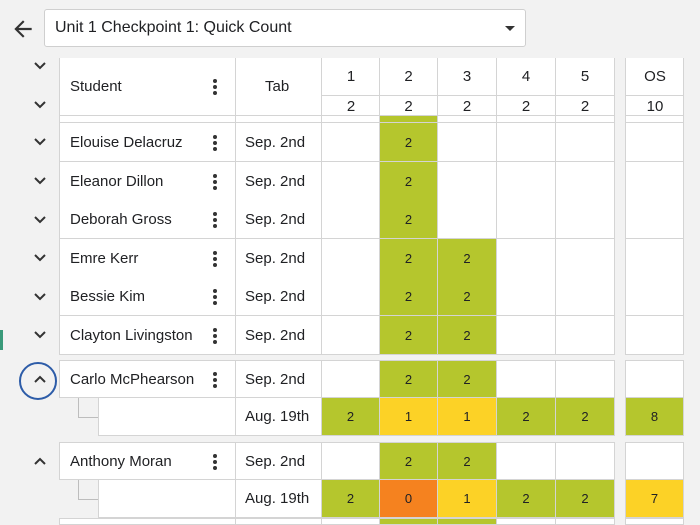  Describe the element at coordinates (655, 76) in the screenshot. I see `overall-label: OS` at that location.